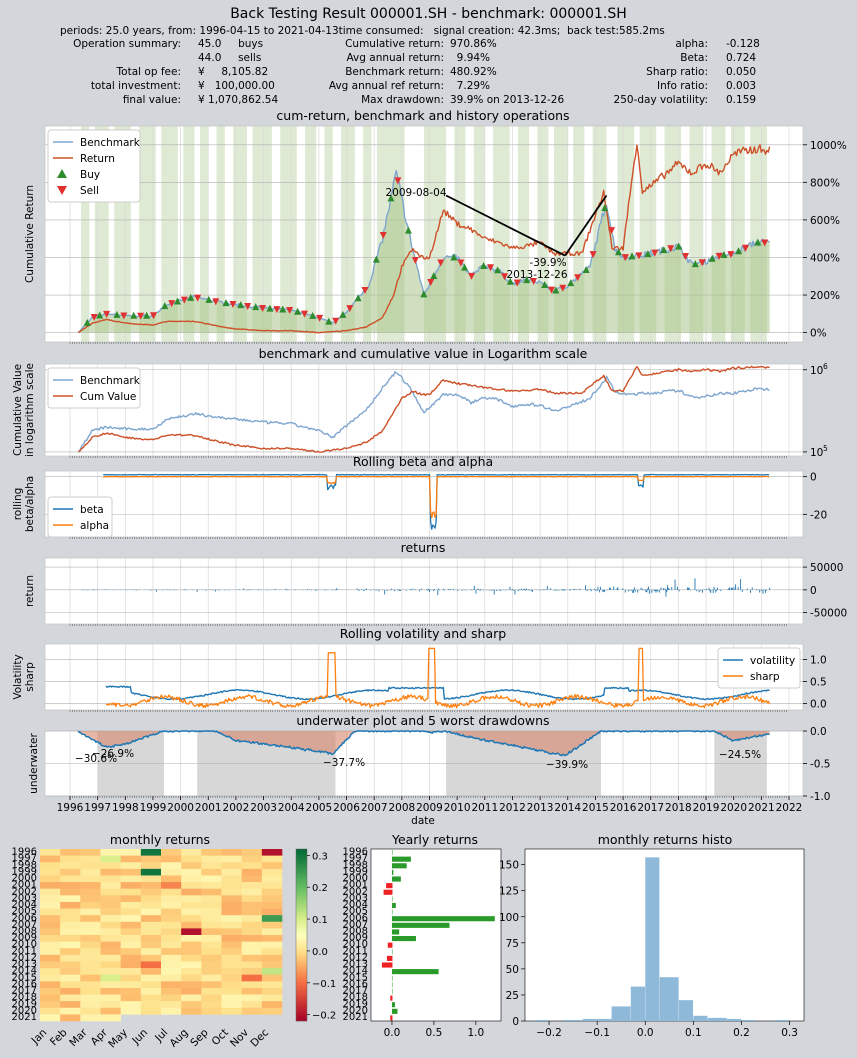 The image size is (857, 1058). Describe the element at coordinates (595, 808) in the screenshot. I see `x-tick-label: 2015` at that location.